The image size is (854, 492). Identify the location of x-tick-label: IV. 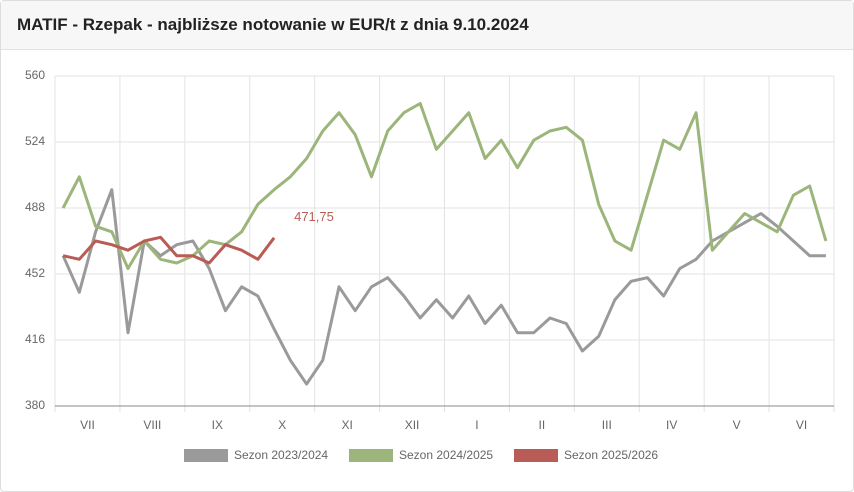
(671, 425).